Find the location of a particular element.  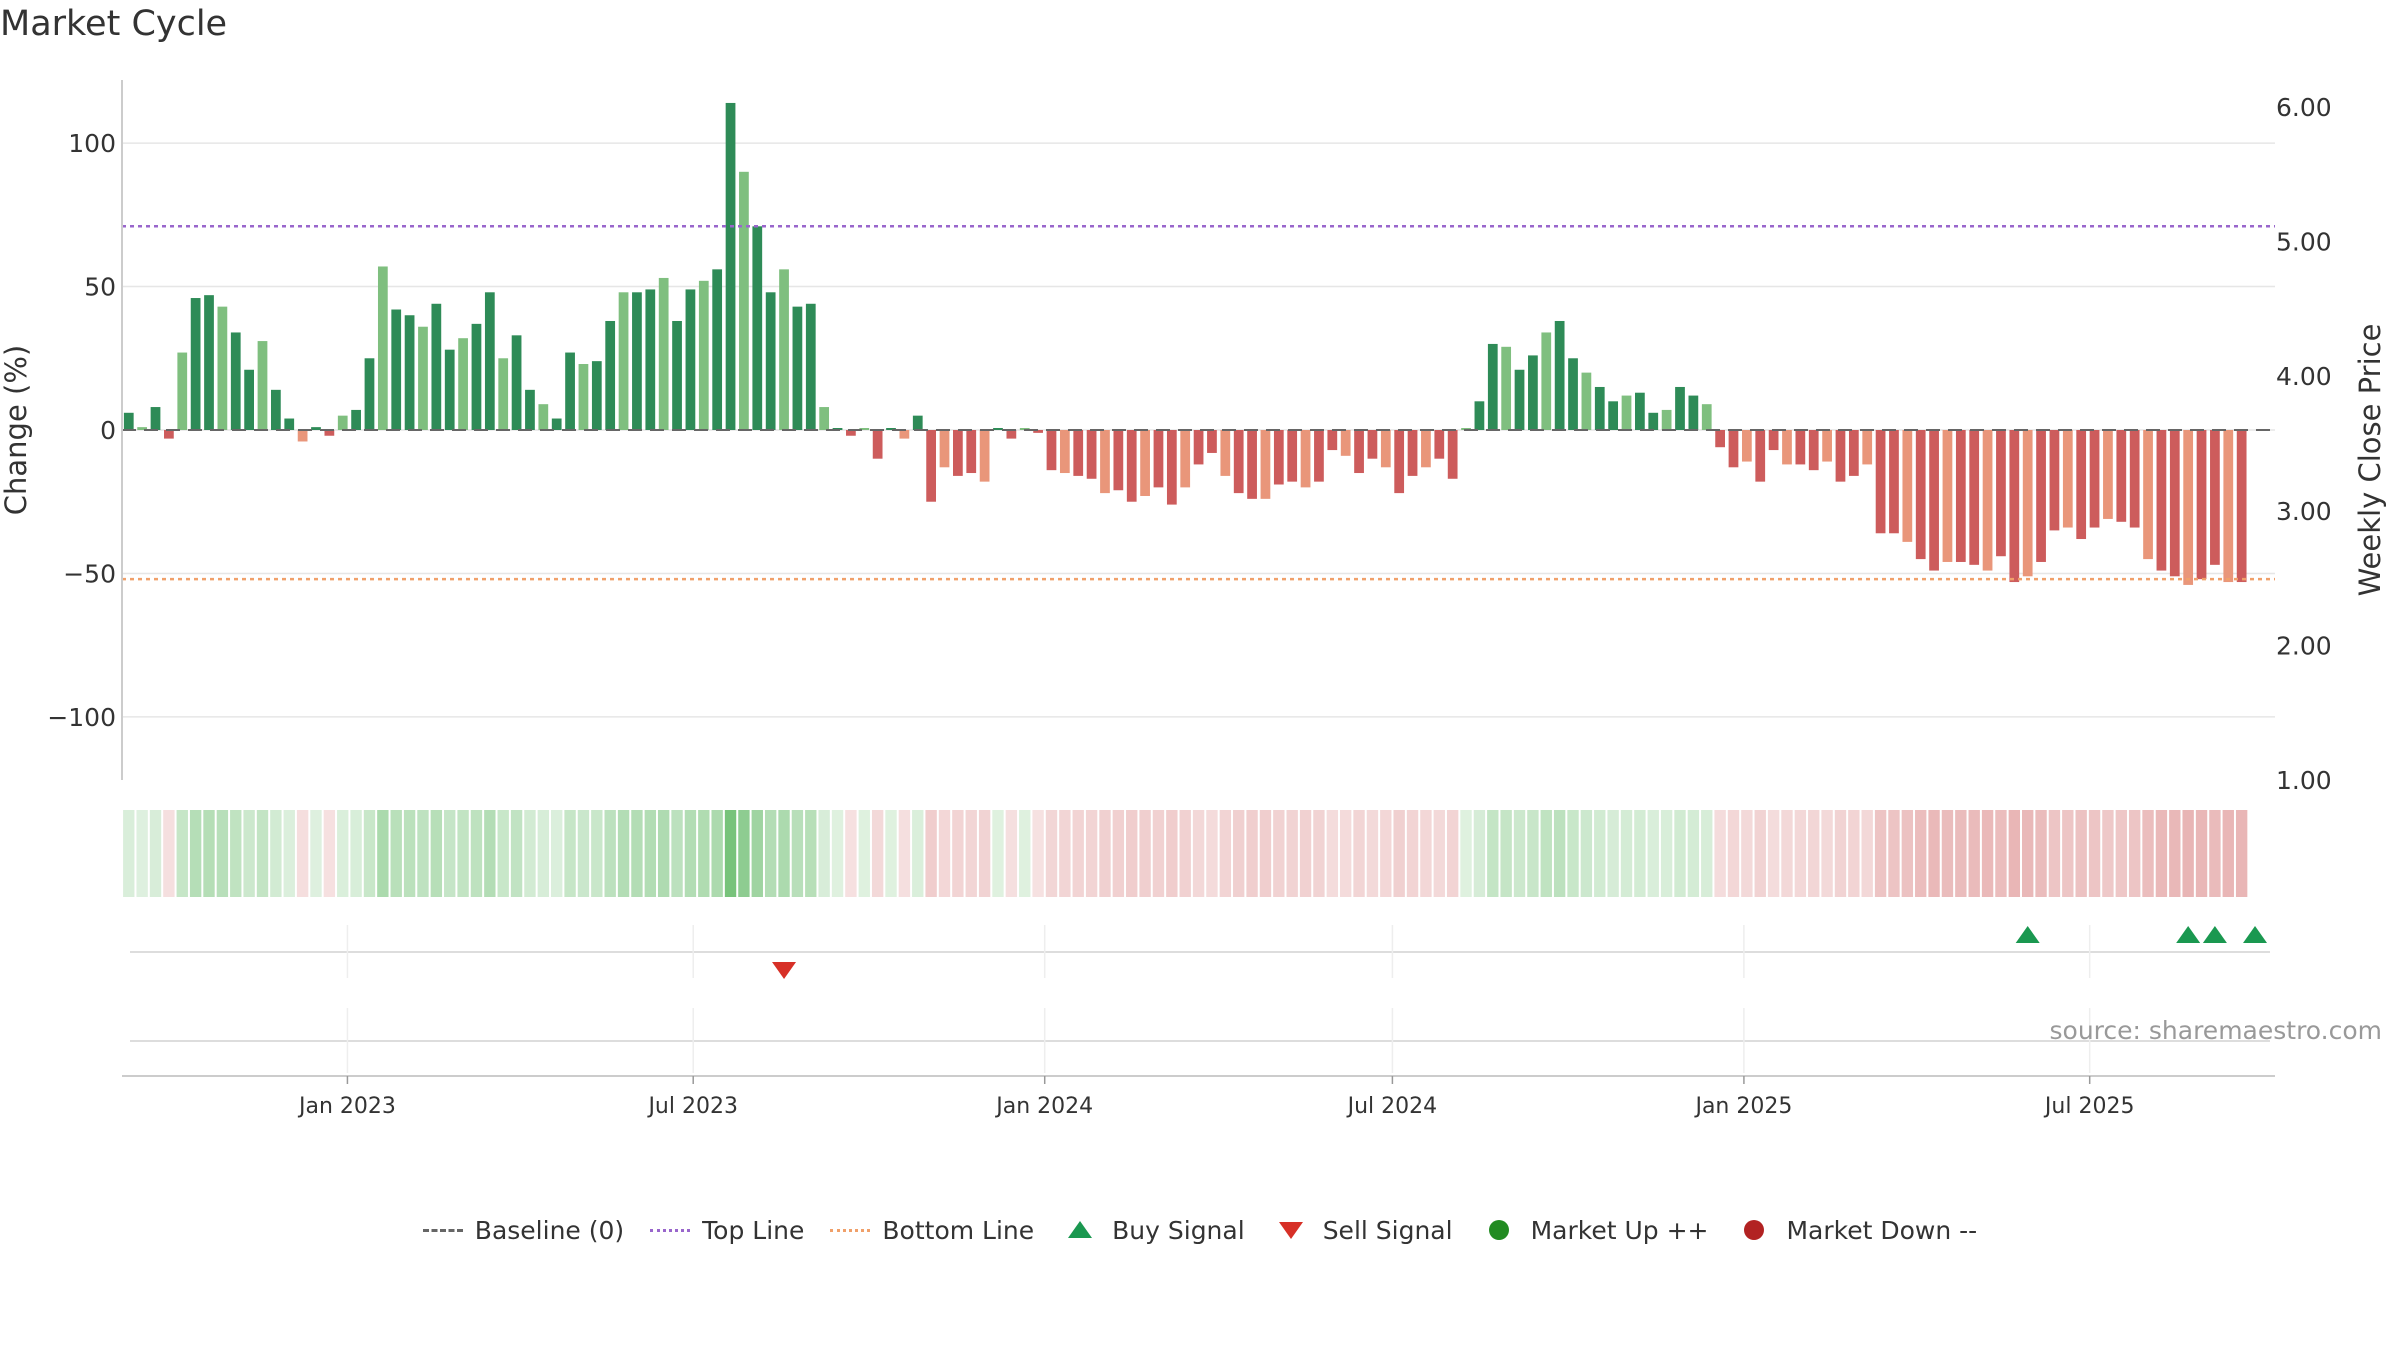

x-tick-label: Jan 2024 is located at coordinates (1043, 1106).